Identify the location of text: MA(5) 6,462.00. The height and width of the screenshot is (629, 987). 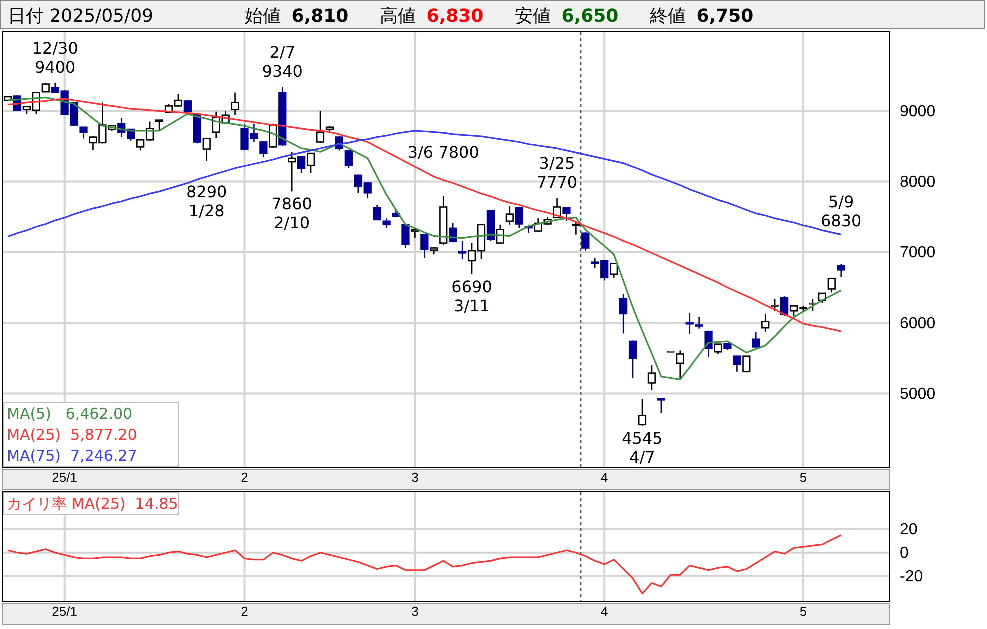
(70, 414).